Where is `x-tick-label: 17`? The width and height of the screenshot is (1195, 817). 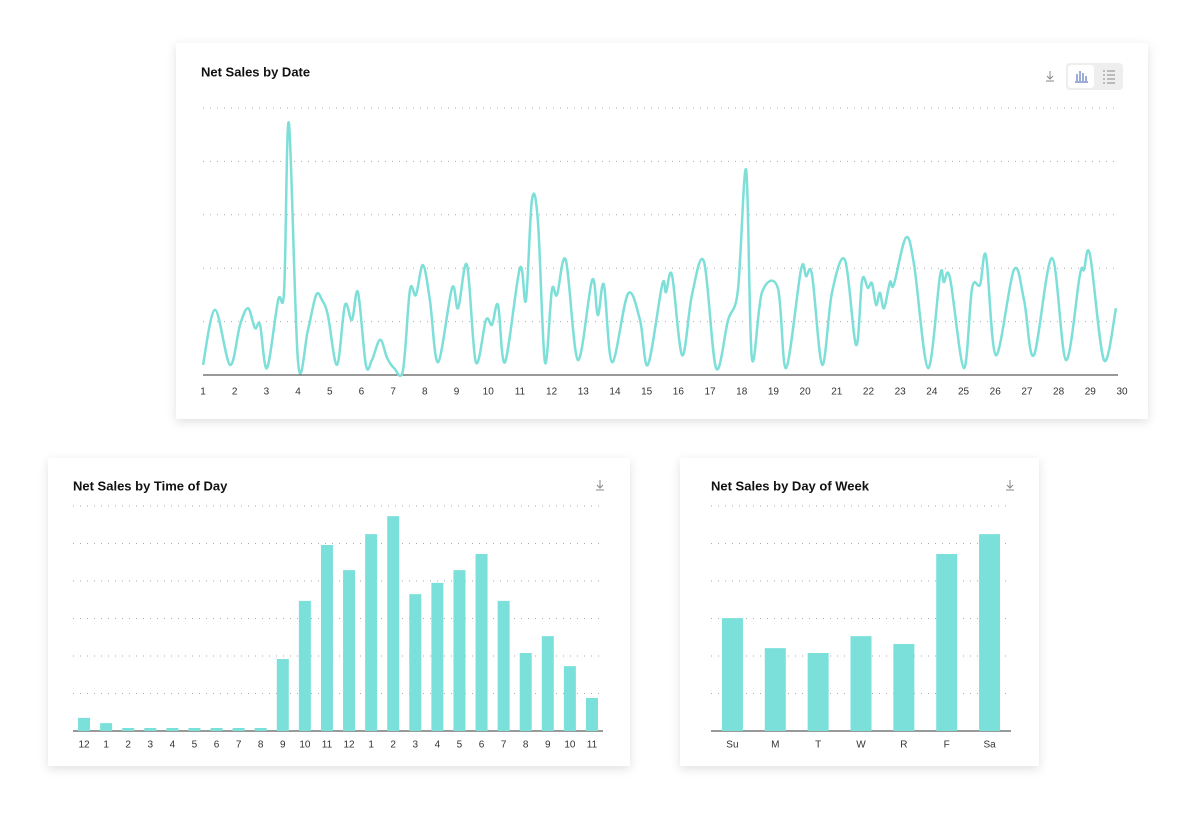
x-tick-label: 17 is located at coordinates (710, 392).